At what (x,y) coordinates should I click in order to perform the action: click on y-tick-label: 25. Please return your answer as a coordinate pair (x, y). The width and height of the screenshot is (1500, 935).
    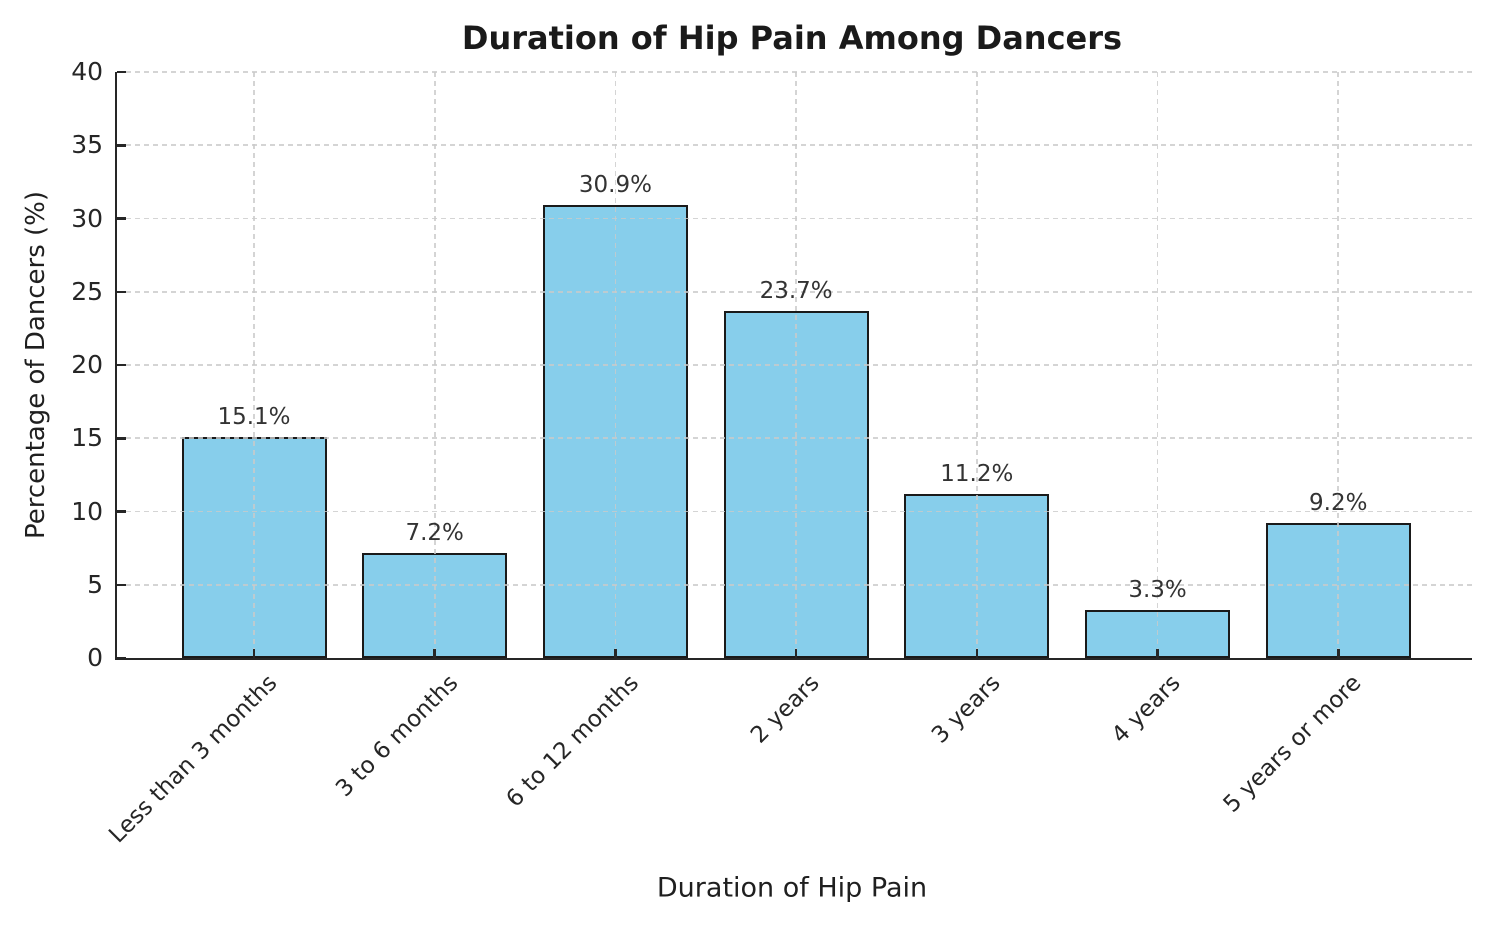
    Looking at the image, I should click on (87, 291).